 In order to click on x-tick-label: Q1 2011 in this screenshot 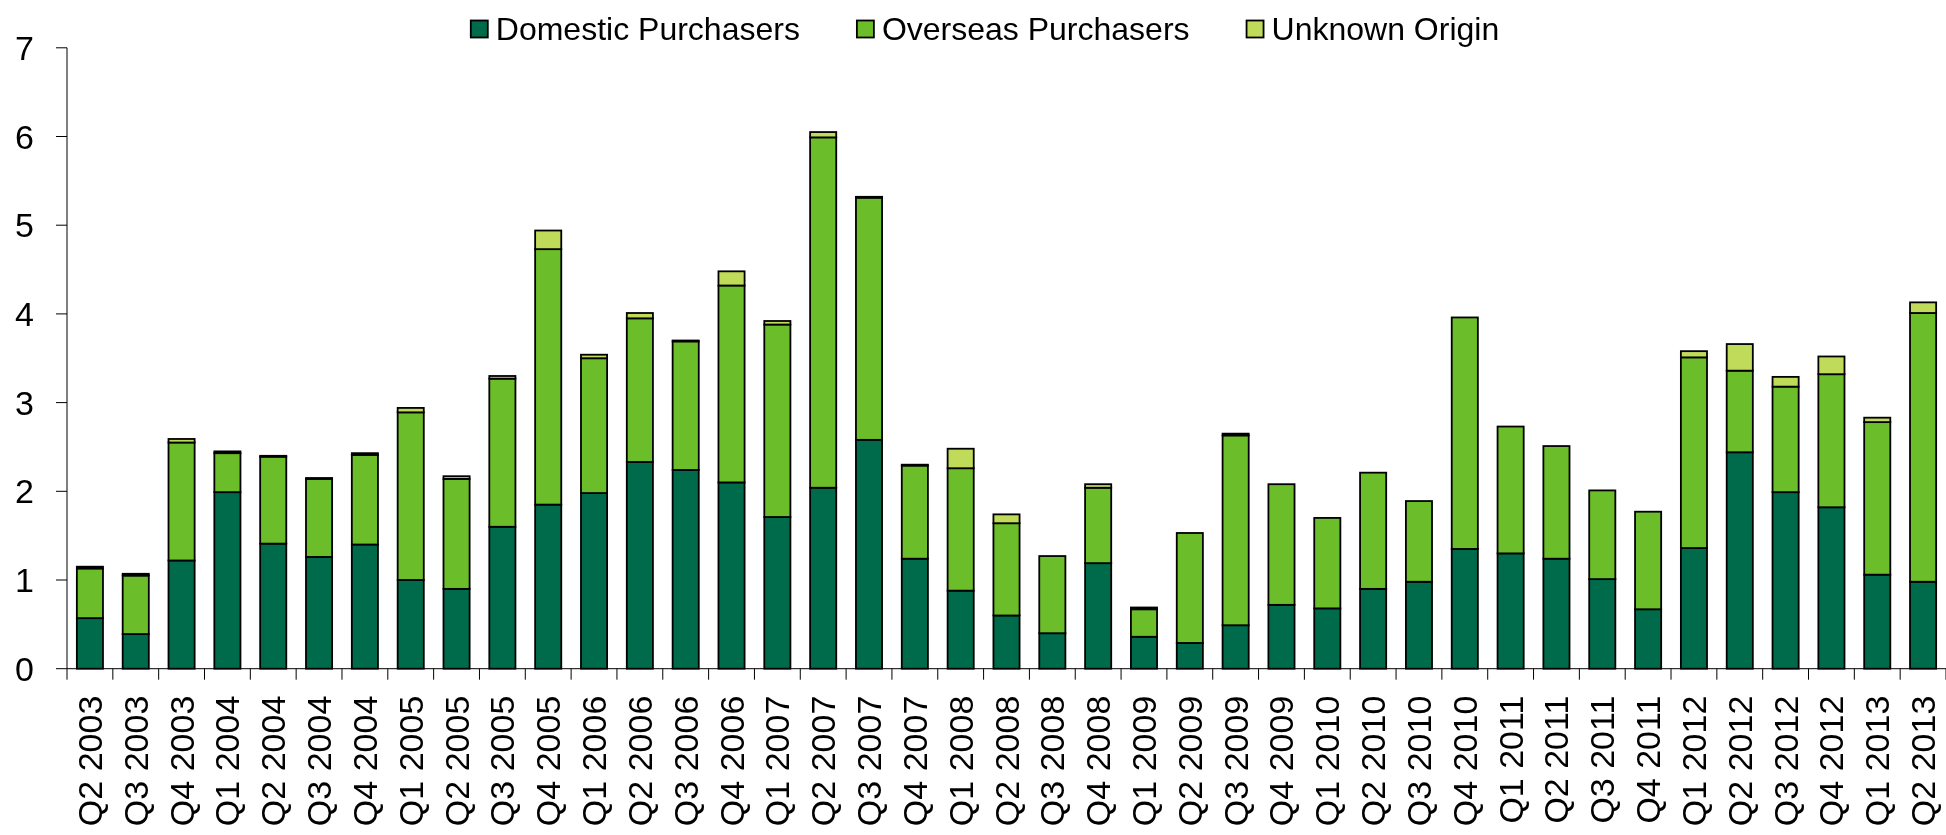, I will do `click(1510, 759)`.